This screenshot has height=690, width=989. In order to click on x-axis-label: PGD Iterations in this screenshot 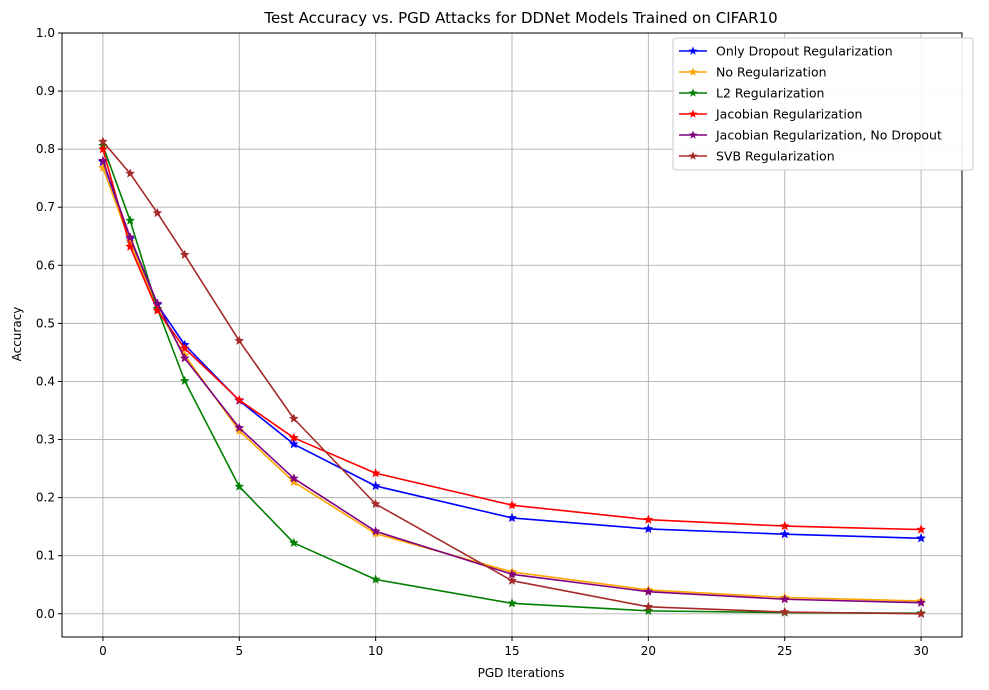, I will do `click(521, 673)`.